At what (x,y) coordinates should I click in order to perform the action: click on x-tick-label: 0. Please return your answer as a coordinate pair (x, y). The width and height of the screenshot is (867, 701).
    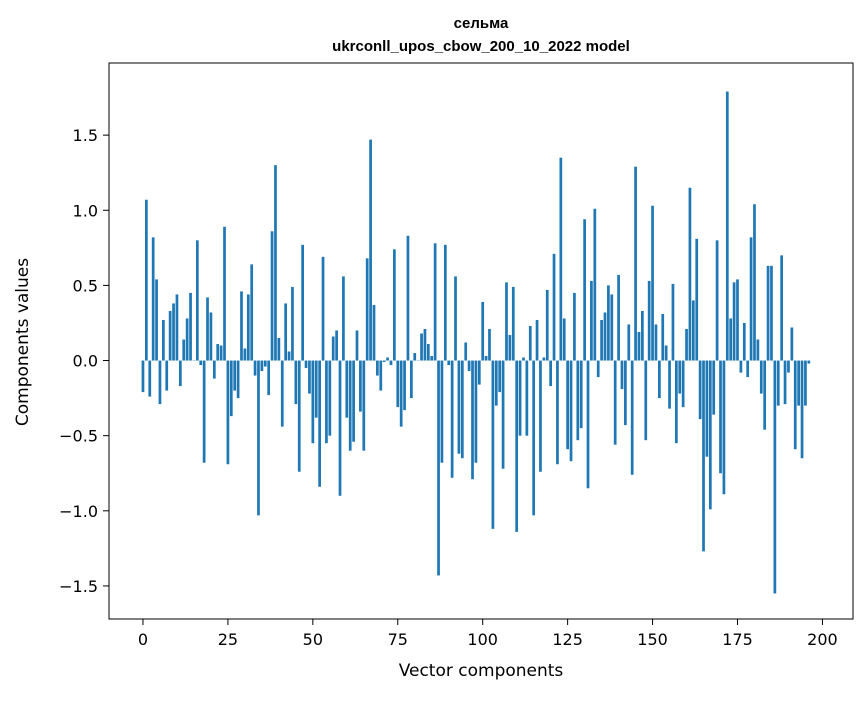
    Looking at the image, I should click on (143, 639).